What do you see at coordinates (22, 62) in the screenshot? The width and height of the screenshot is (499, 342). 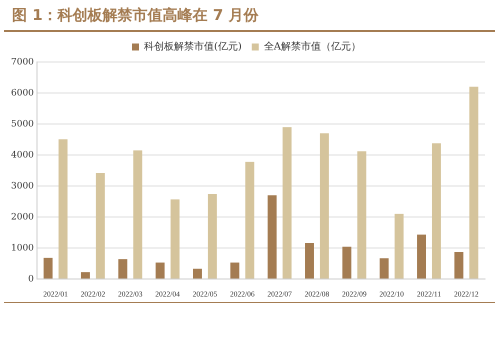 I see `y-tick-label: 7000` at bounding box center [22, 62].